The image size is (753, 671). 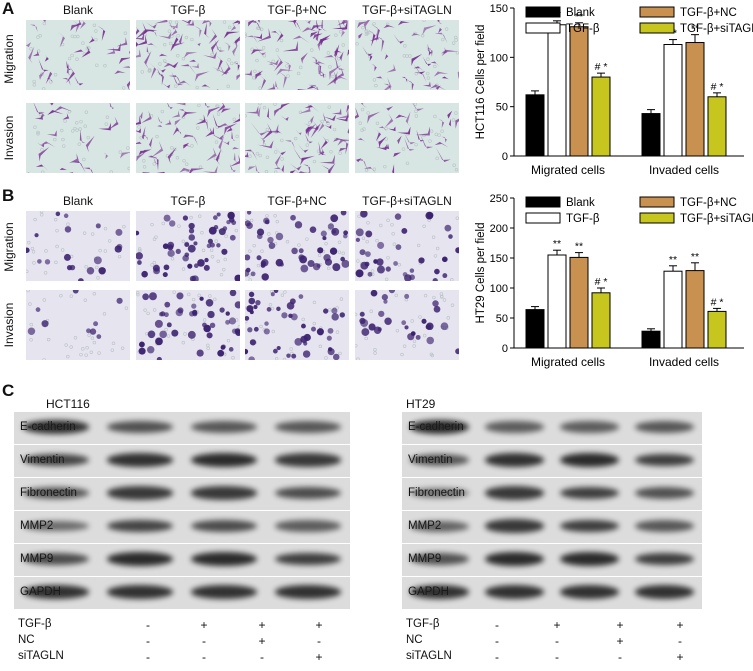 What do you see at coordinates (188, 201) in the screenshot?
I see `col-label-tgf-b: TGF-β` at bounding box center [188, 201].